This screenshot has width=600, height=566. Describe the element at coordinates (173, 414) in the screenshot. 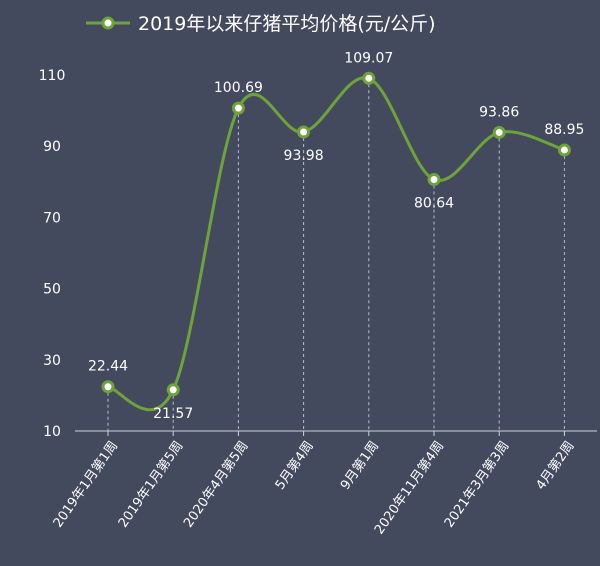

I see `data-label: 21.57` at that location.